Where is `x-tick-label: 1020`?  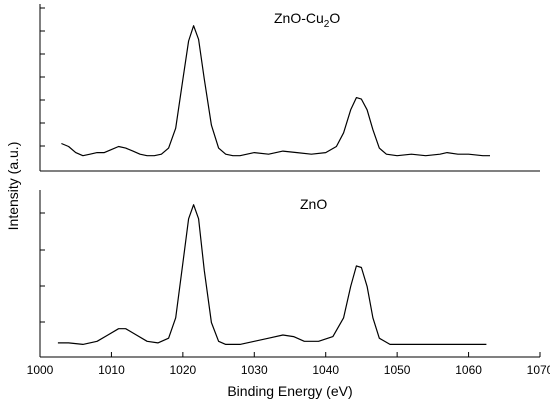 x-tick-label: 1020 is located at coordinates (183, 370).